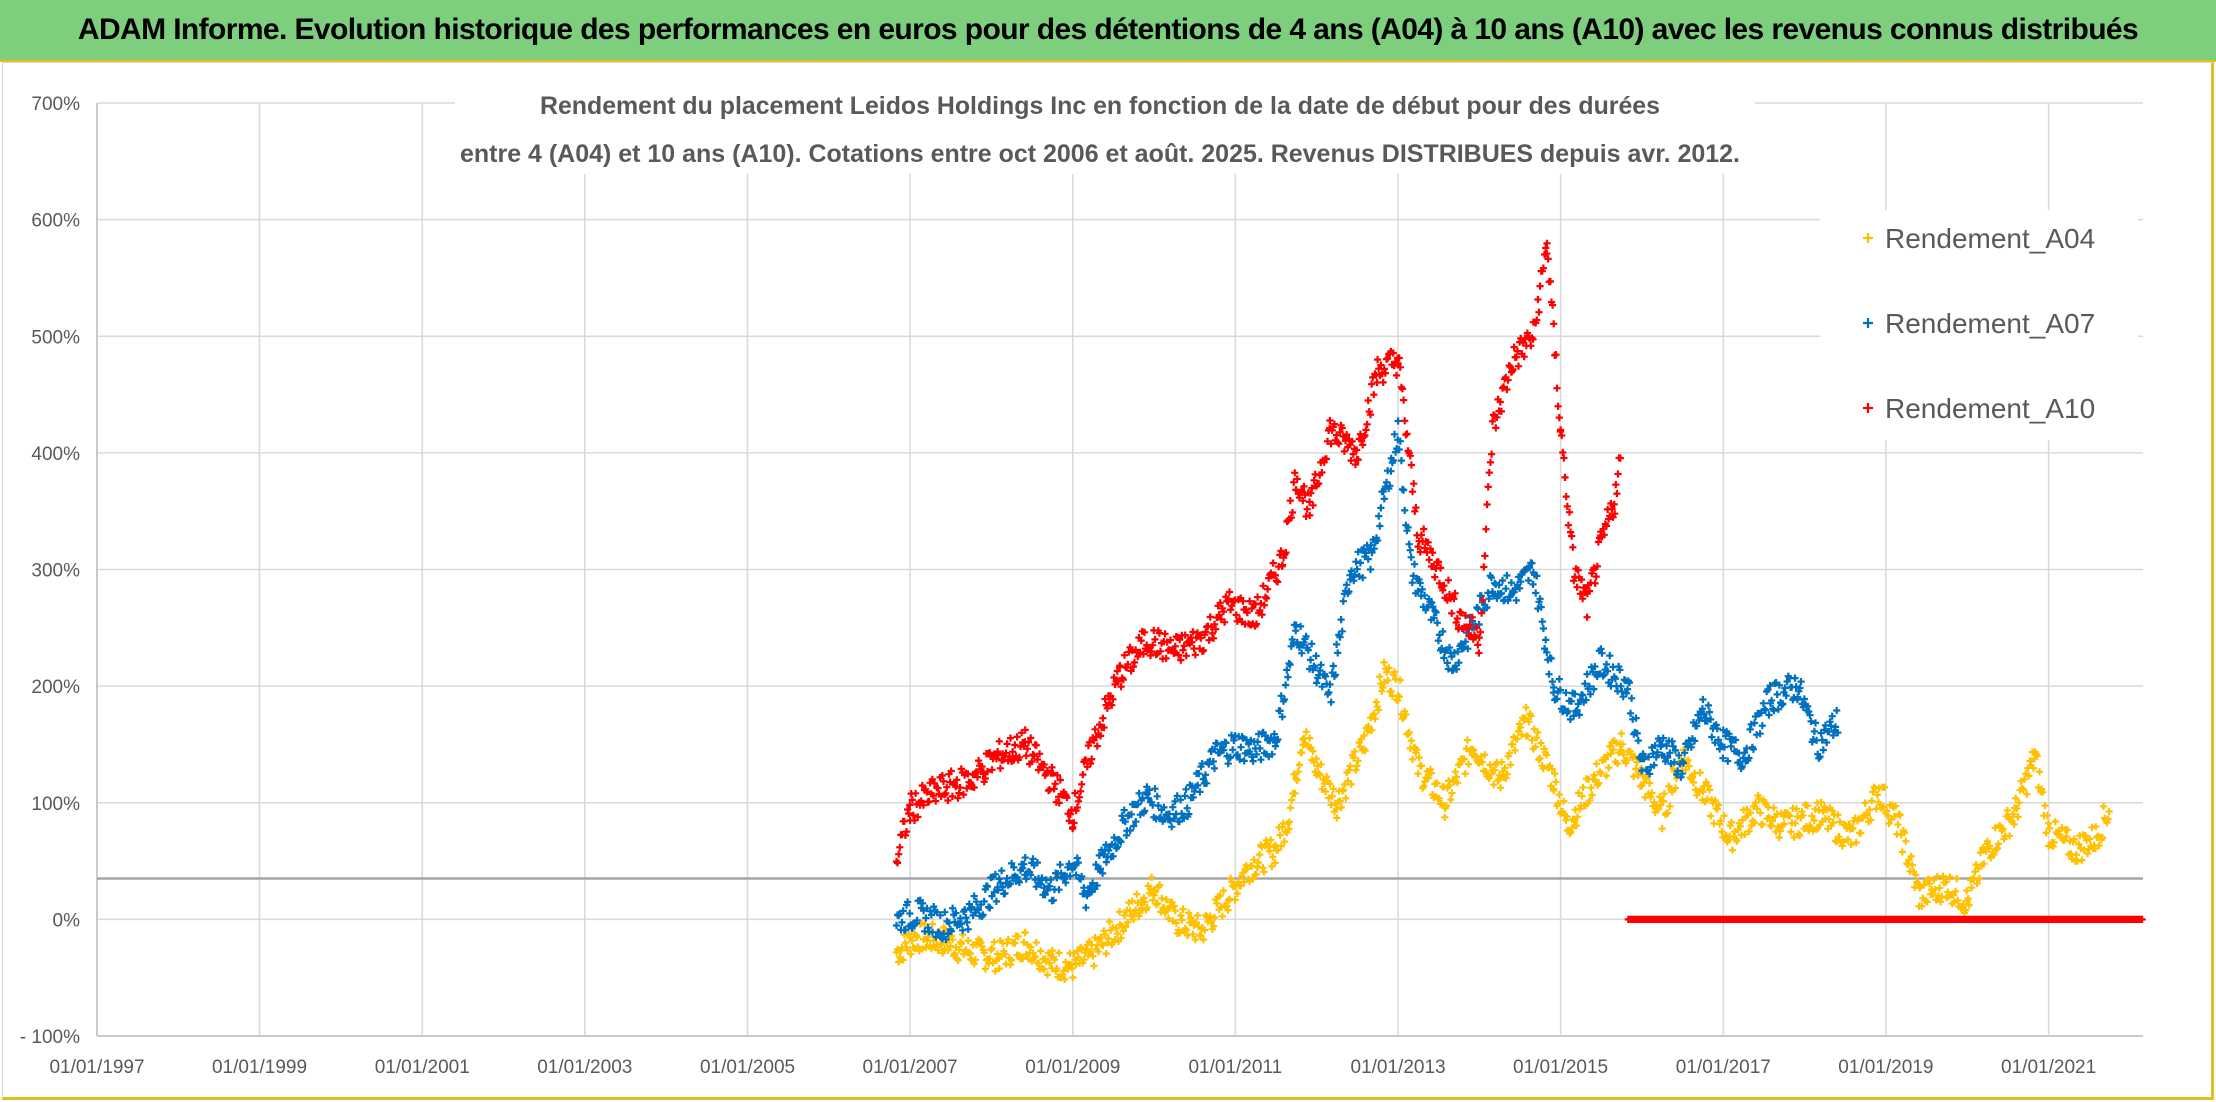 The image size is (2216, 1102). What do you see at coordinates (1990, 238) in the screenshot?
I see `legend-label: Rendement_A04` at bounding box center [1990, 238].